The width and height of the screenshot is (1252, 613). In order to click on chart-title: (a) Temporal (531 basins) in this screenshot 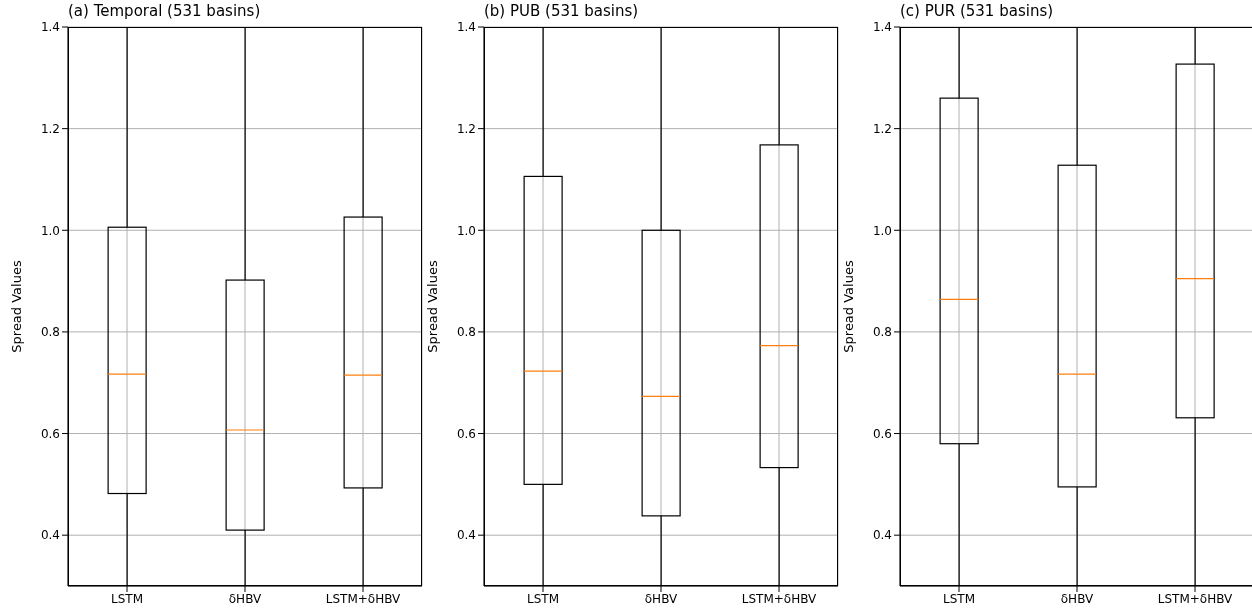, I will do `click(164, 11)`.